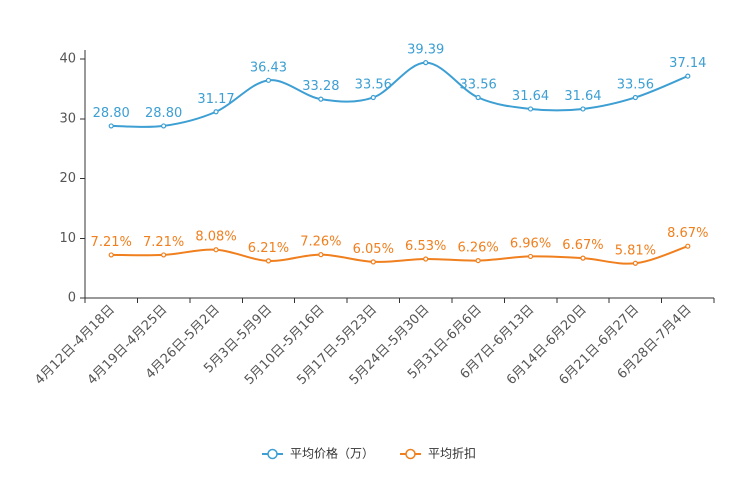  I want to click on price-data-label: 33.28, so click(320, 86).